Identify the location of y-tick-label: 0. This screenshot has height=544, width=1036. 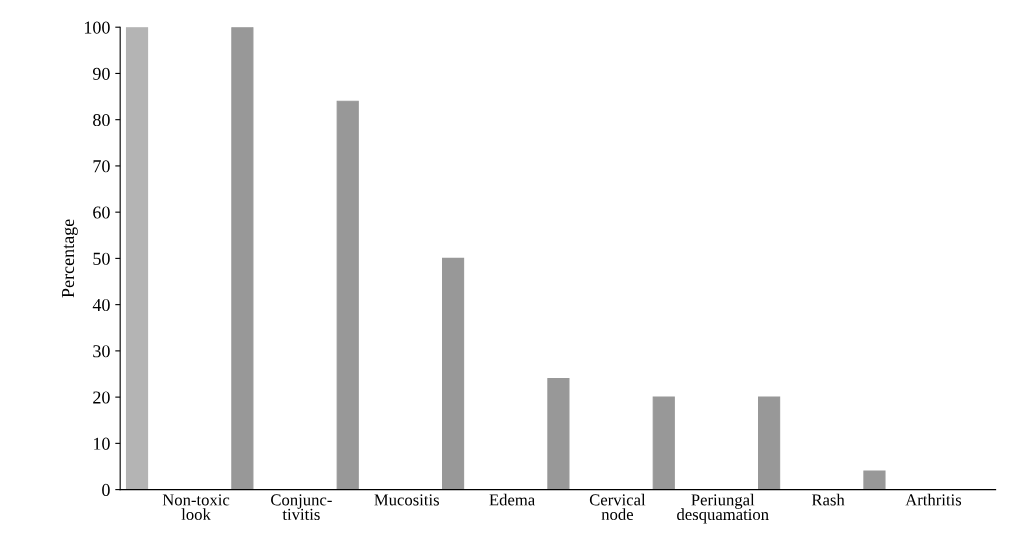
(106, 490).